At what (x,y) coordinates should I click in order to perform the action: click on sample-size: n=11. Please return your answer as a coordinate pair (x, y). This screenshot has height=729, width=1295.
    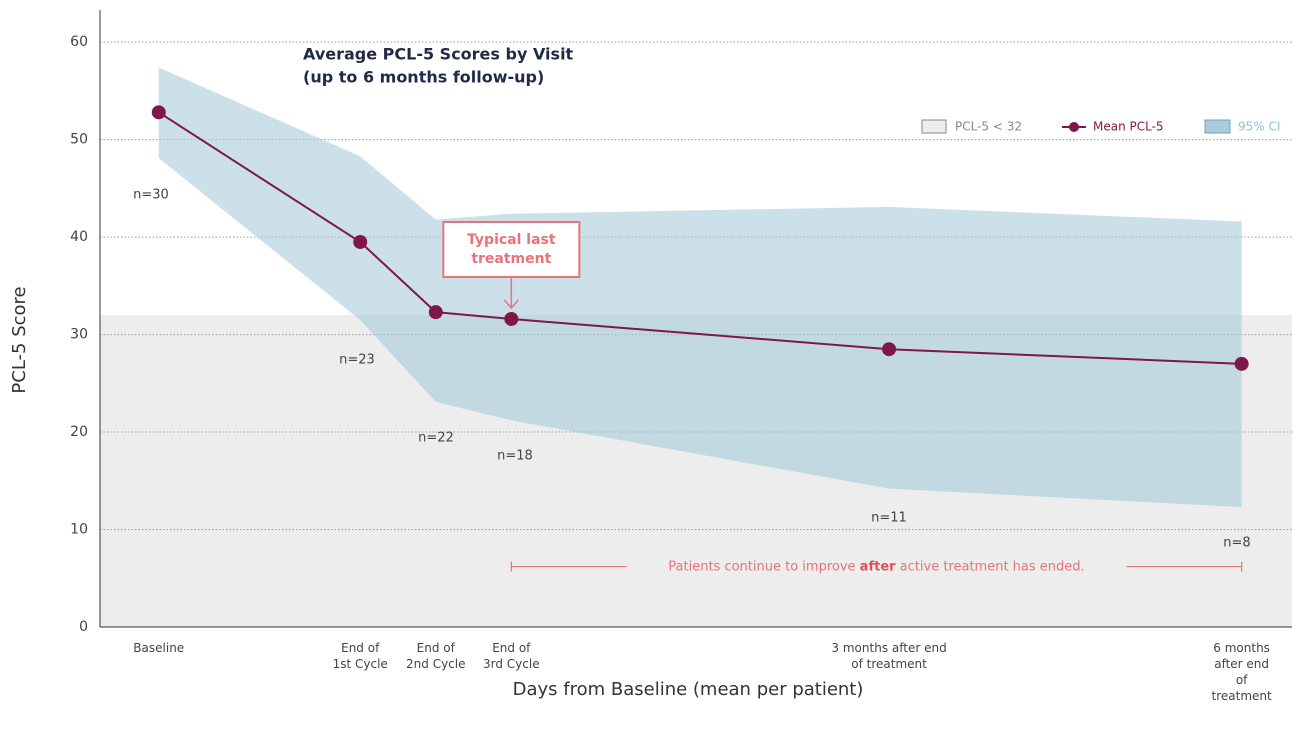
    Looking at the image, I should click on (889, 518).